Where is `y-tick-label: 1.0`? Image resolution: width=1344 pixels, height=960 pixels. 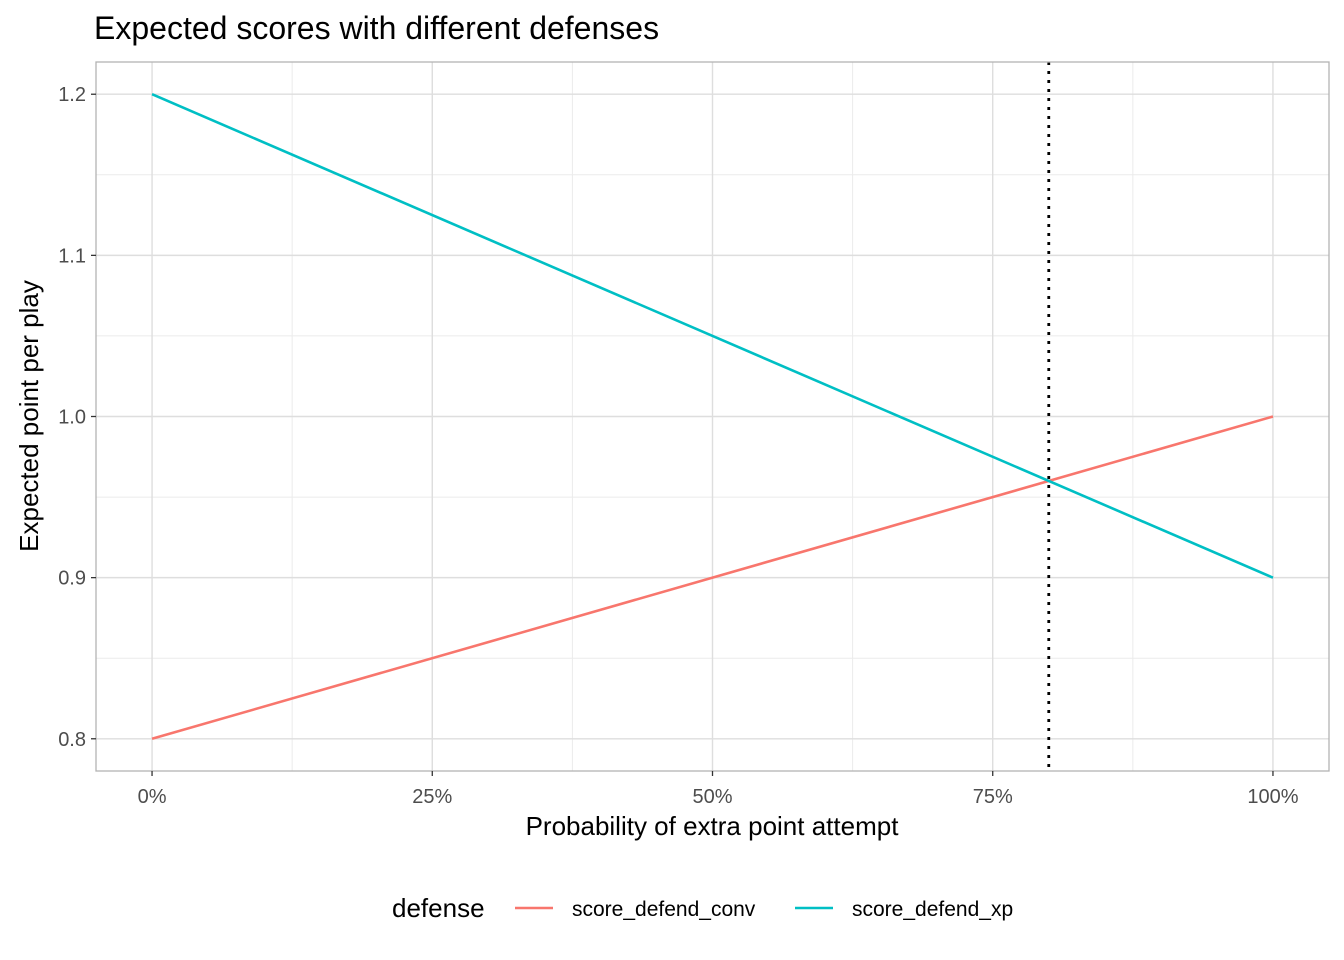
y-tick-label: 1.0 is located at coordinates (72, 418).